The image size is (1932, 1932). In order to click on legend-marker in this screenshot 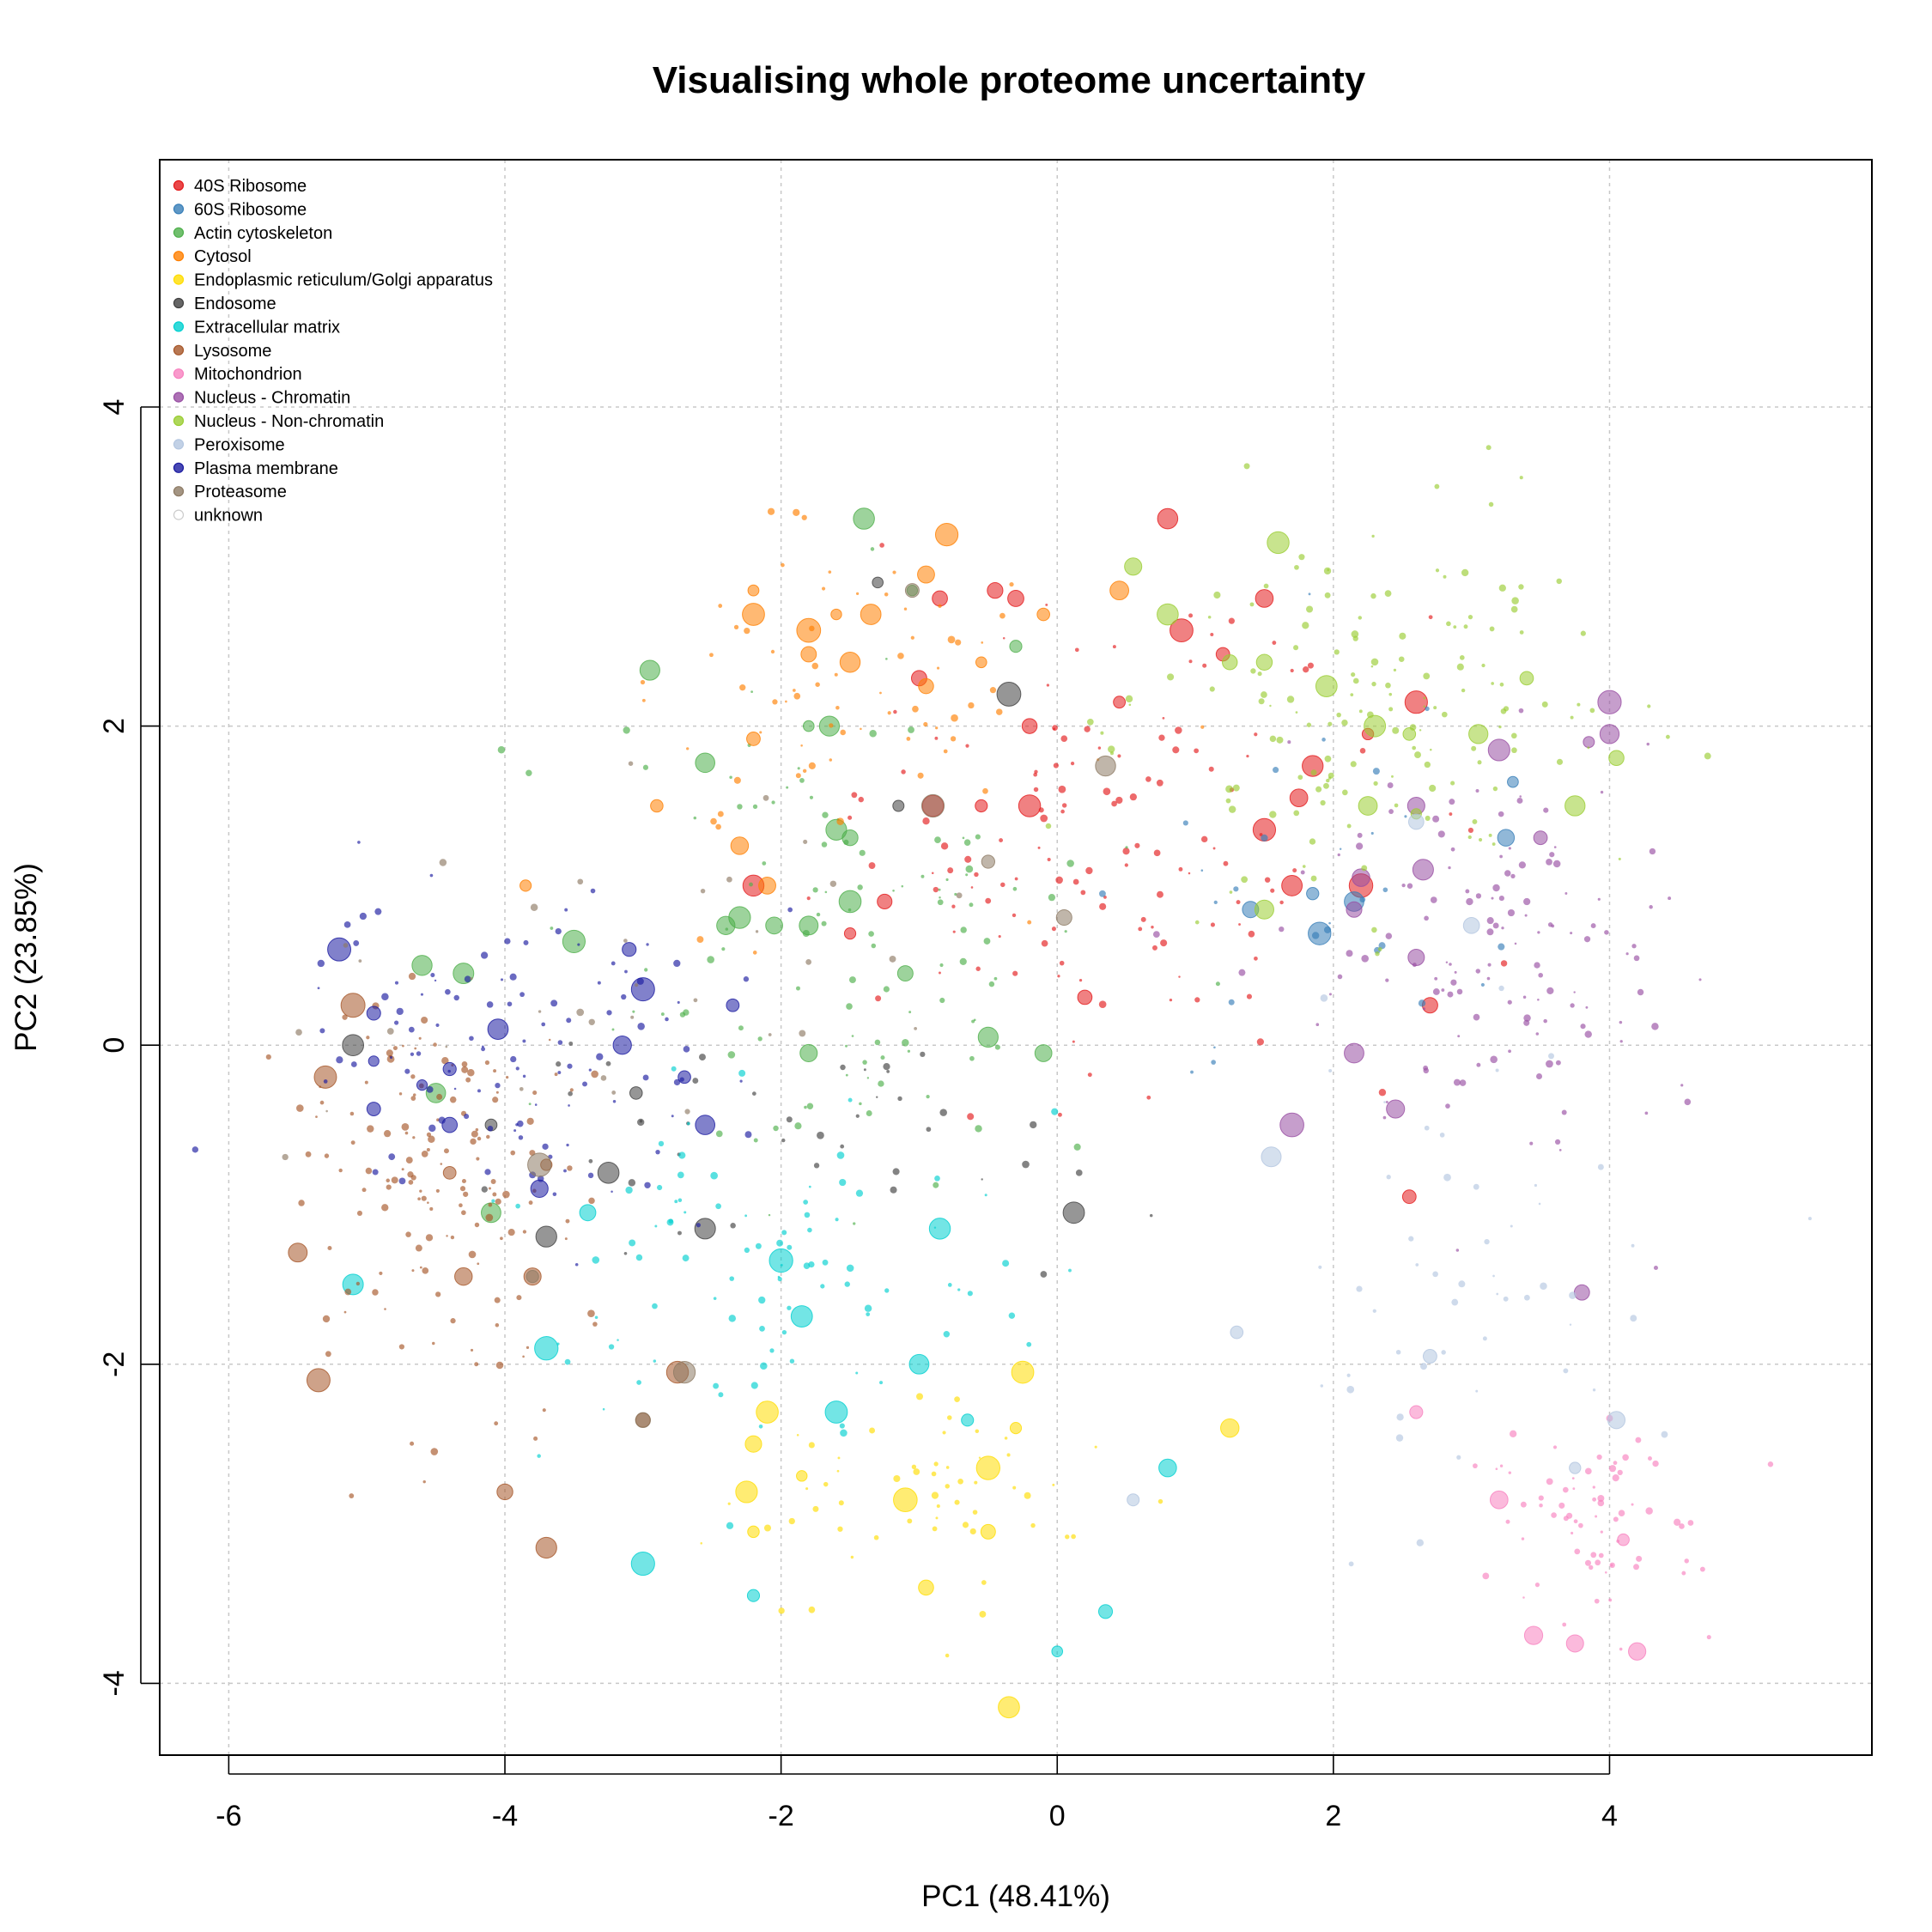, I will do `click(179, 514)`.